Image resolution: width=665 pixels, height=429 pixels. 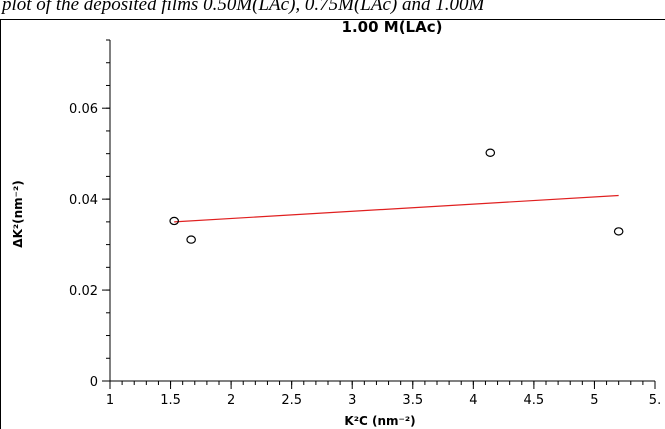 I want to click on x-tick-label: 3, so click(x=352, y=400).